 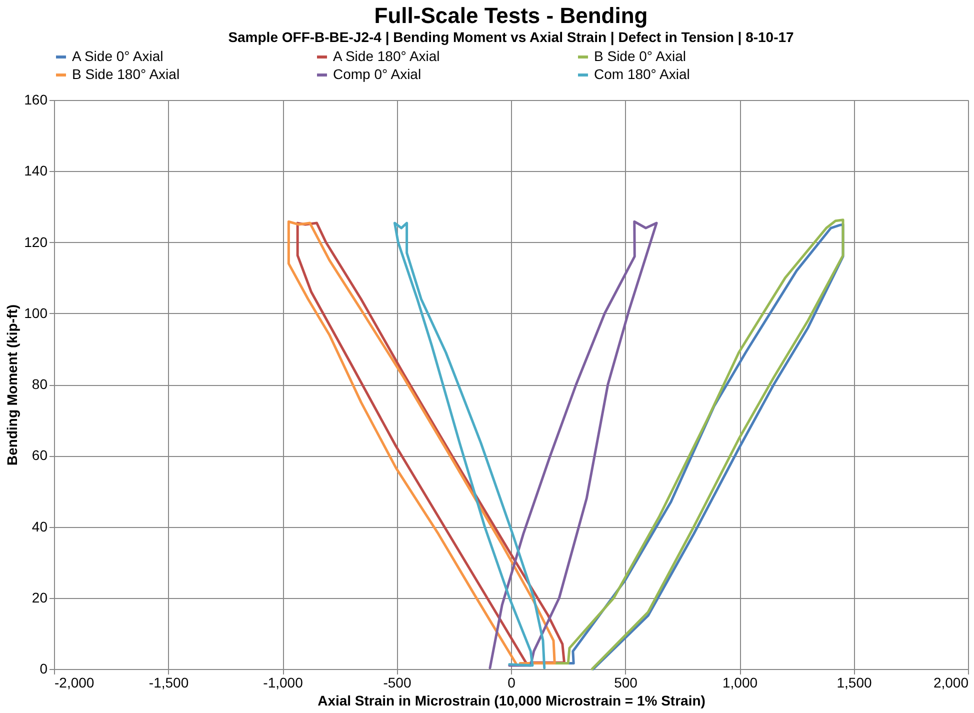 I want to click on x-tick-label: 1,000, so click(x=740, y=682).